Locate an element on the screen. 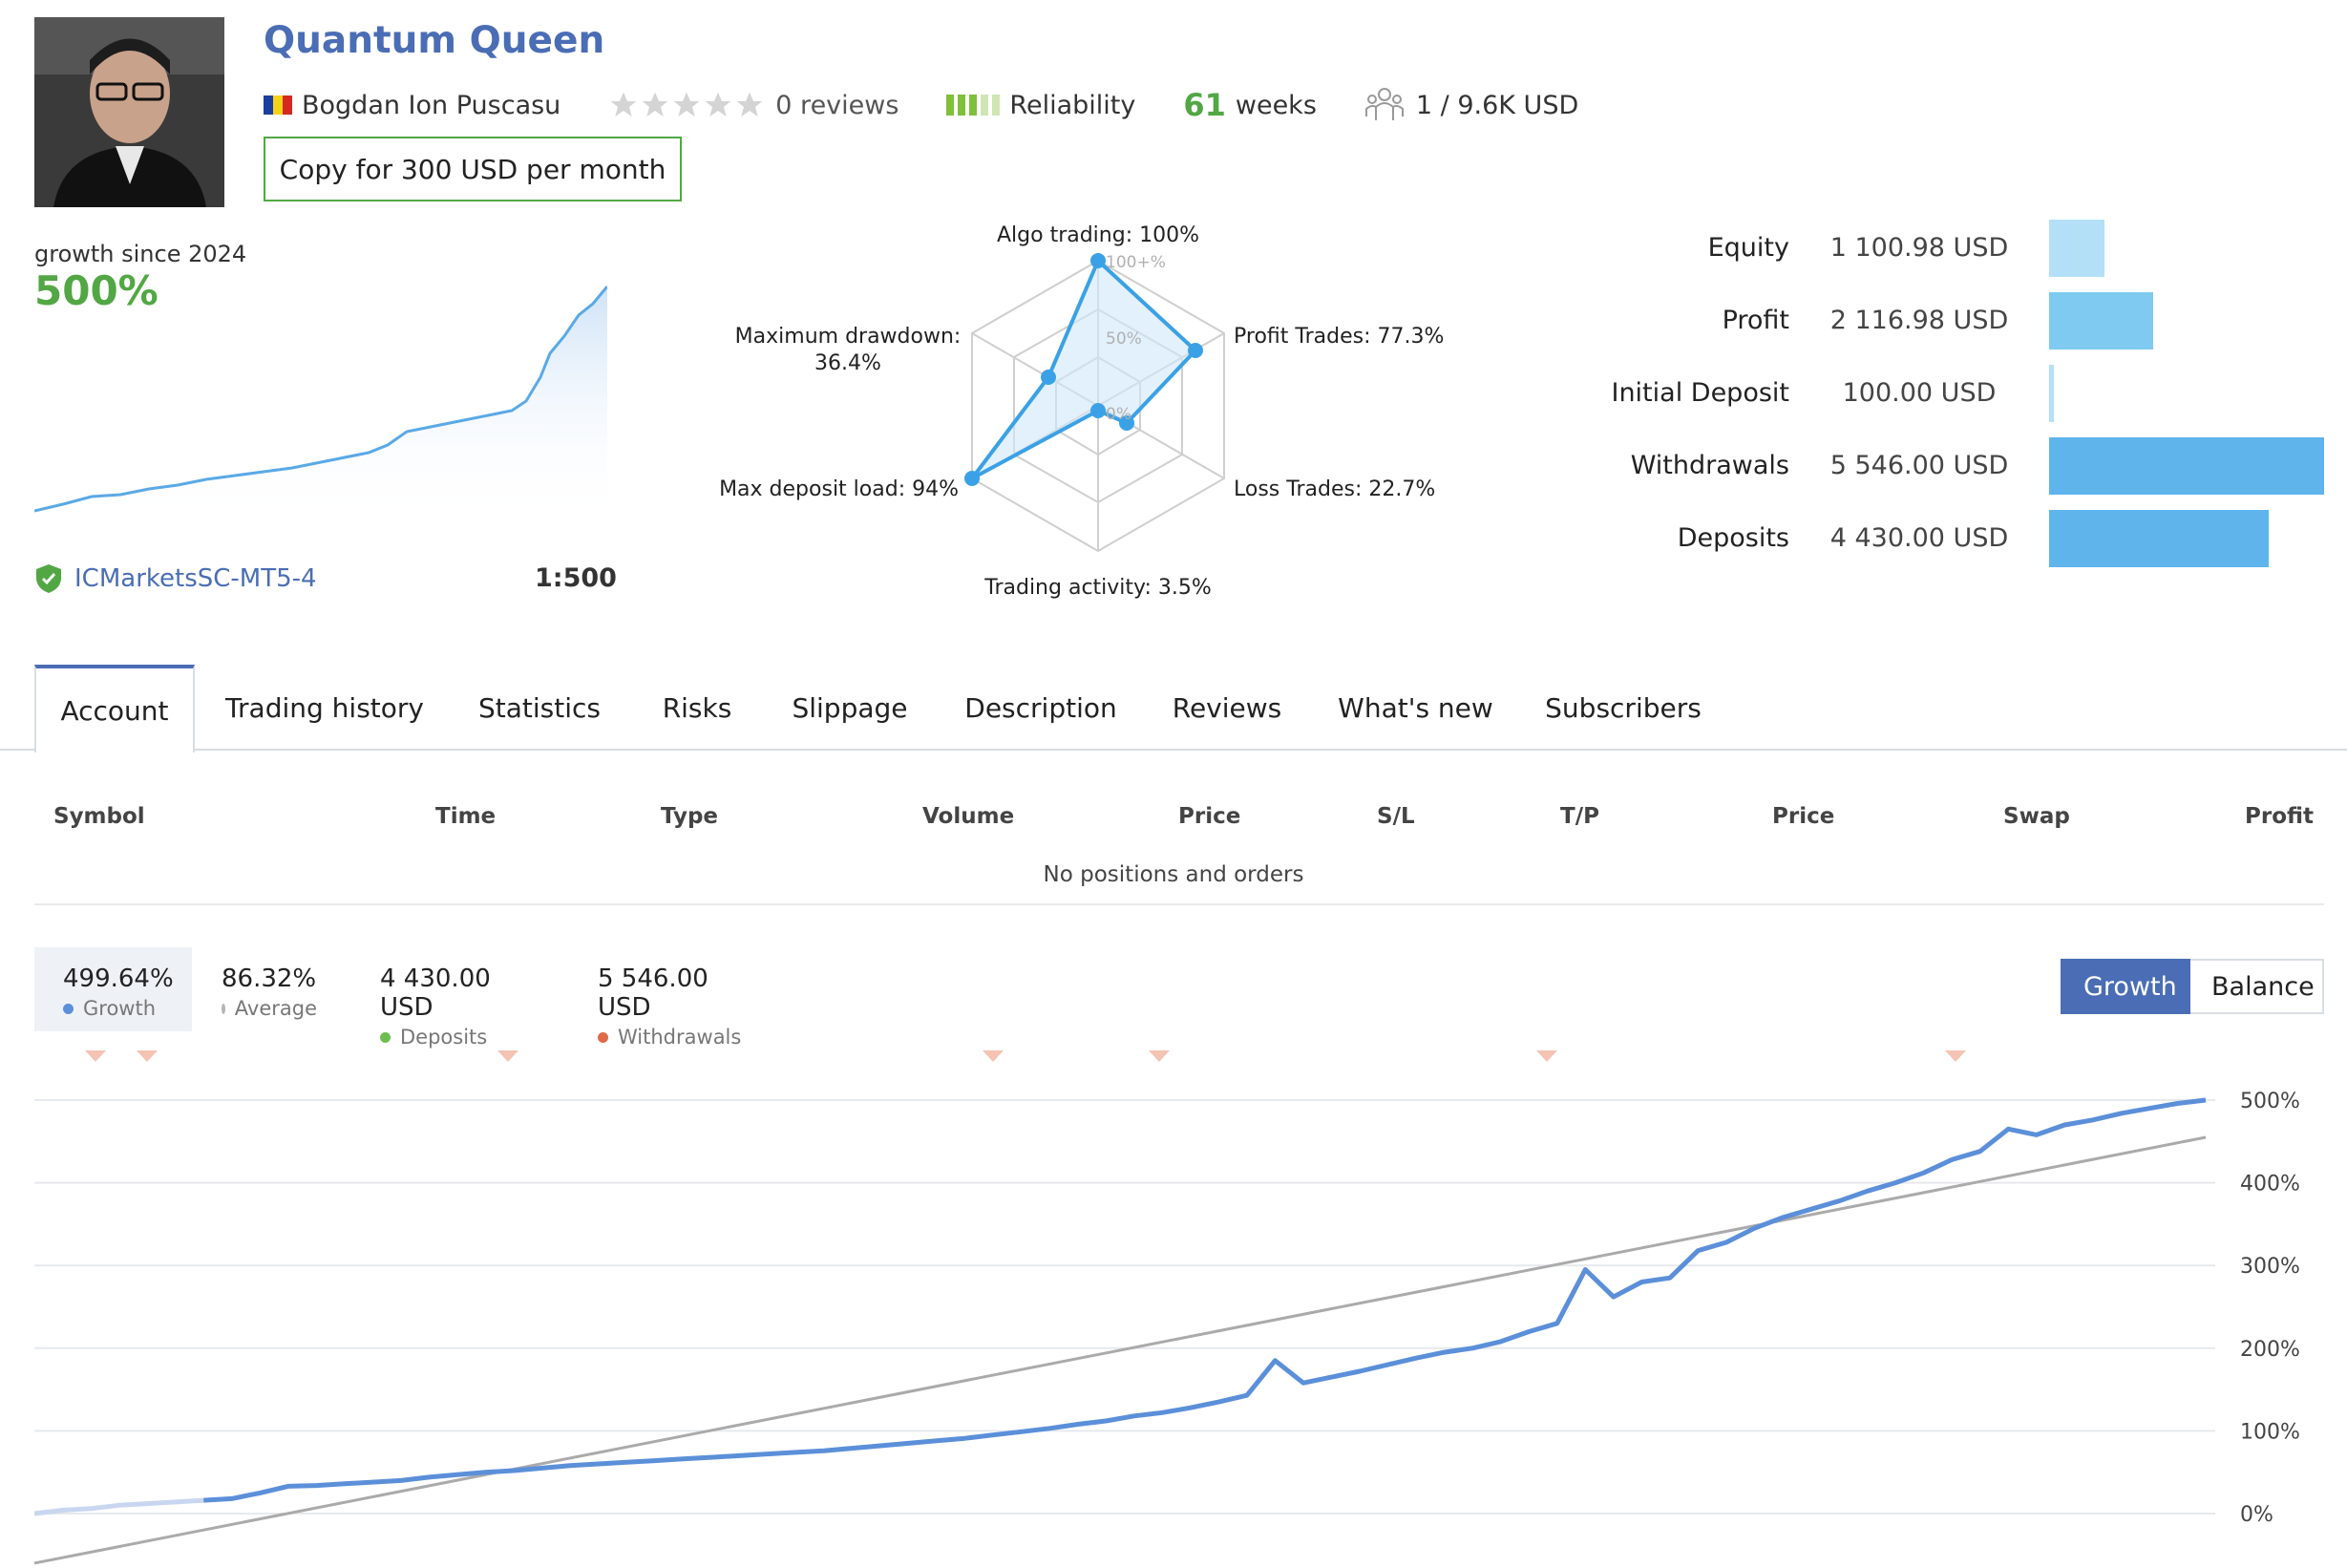 The width and height of the screenshot is (2347, 1568). y-tick-label: 100% is located at coordinates (2270, 1432).